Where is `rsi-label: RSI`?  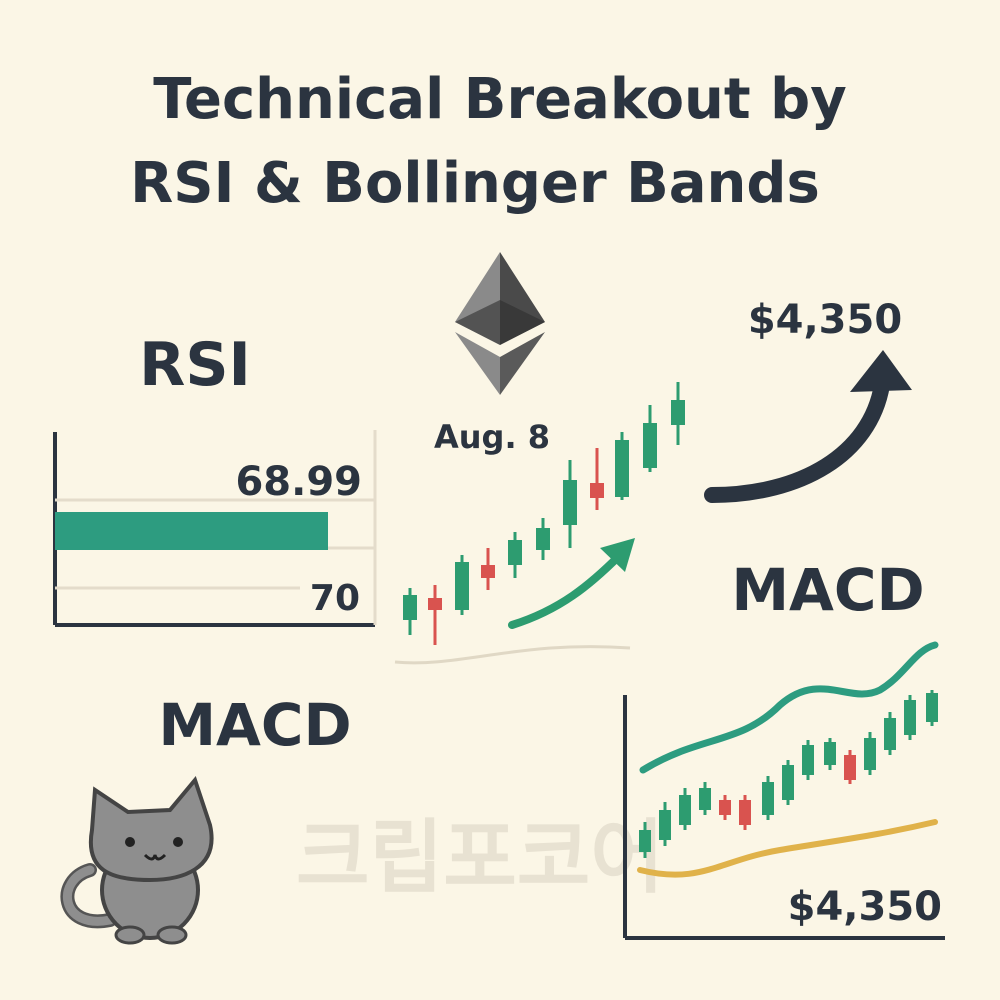 rsi-label: RSI is located at coordinates (195, 365).